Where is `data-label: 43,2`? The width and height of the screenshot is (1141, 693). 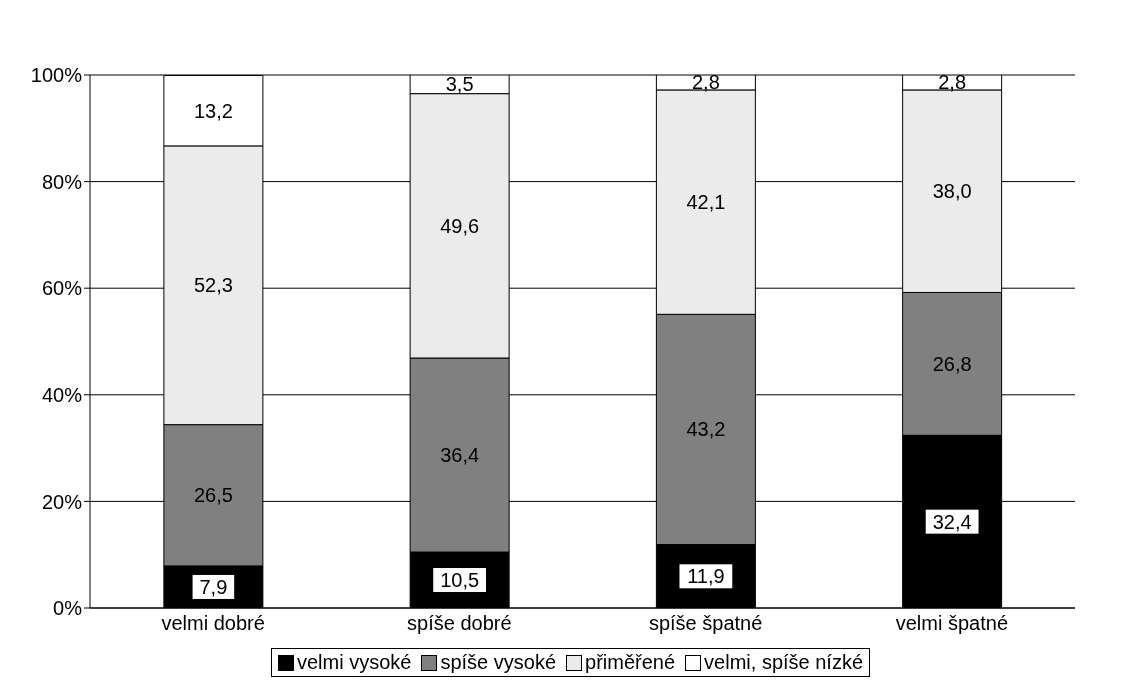 data-label: 43,2 is located at coordinates (706, 429).